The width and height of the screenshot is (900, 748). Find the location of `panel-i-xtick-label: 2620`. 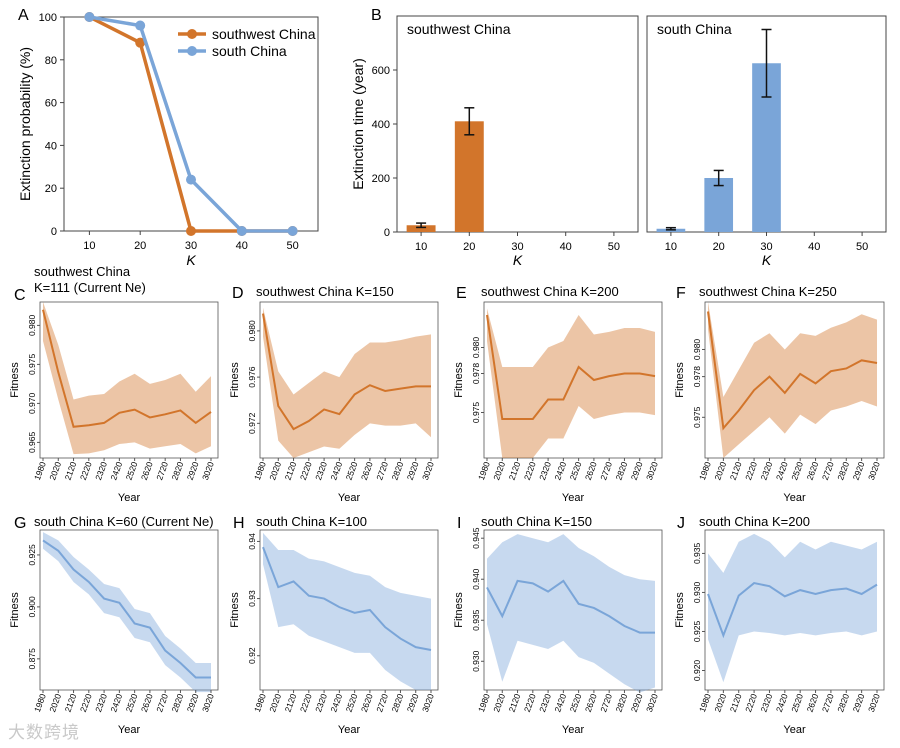

panel-i-xtick-label: 2620 is located at coordinates (591, 702).